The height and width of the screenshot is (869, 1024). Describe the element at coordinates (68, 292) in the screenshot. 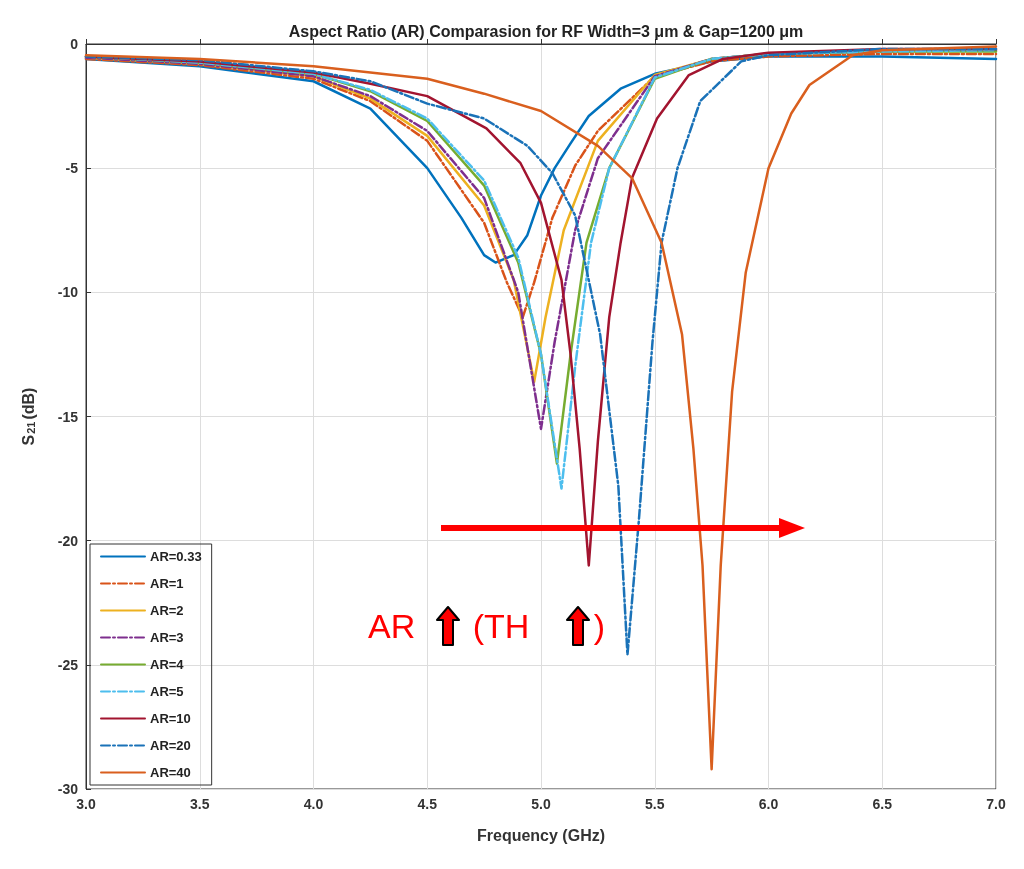

I see `y-tick-label: -10` at that location.